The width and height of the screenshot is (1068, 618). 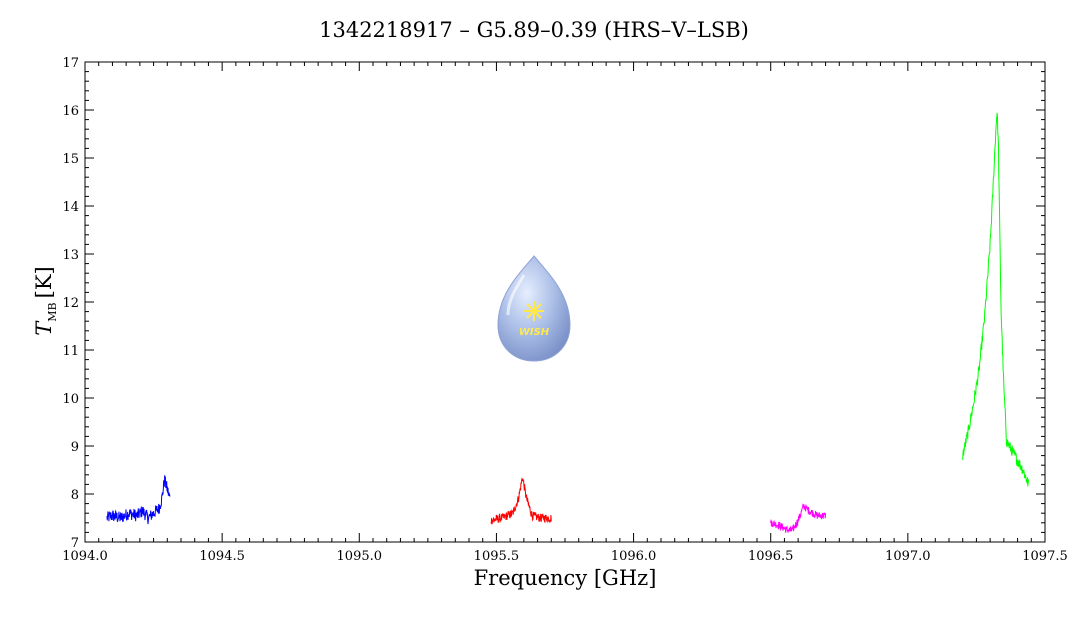 What do you see at coordinates (85, 556) in the screenshot?
I see `x-tick-label: 1094.0` at bounding box center [85, 556].